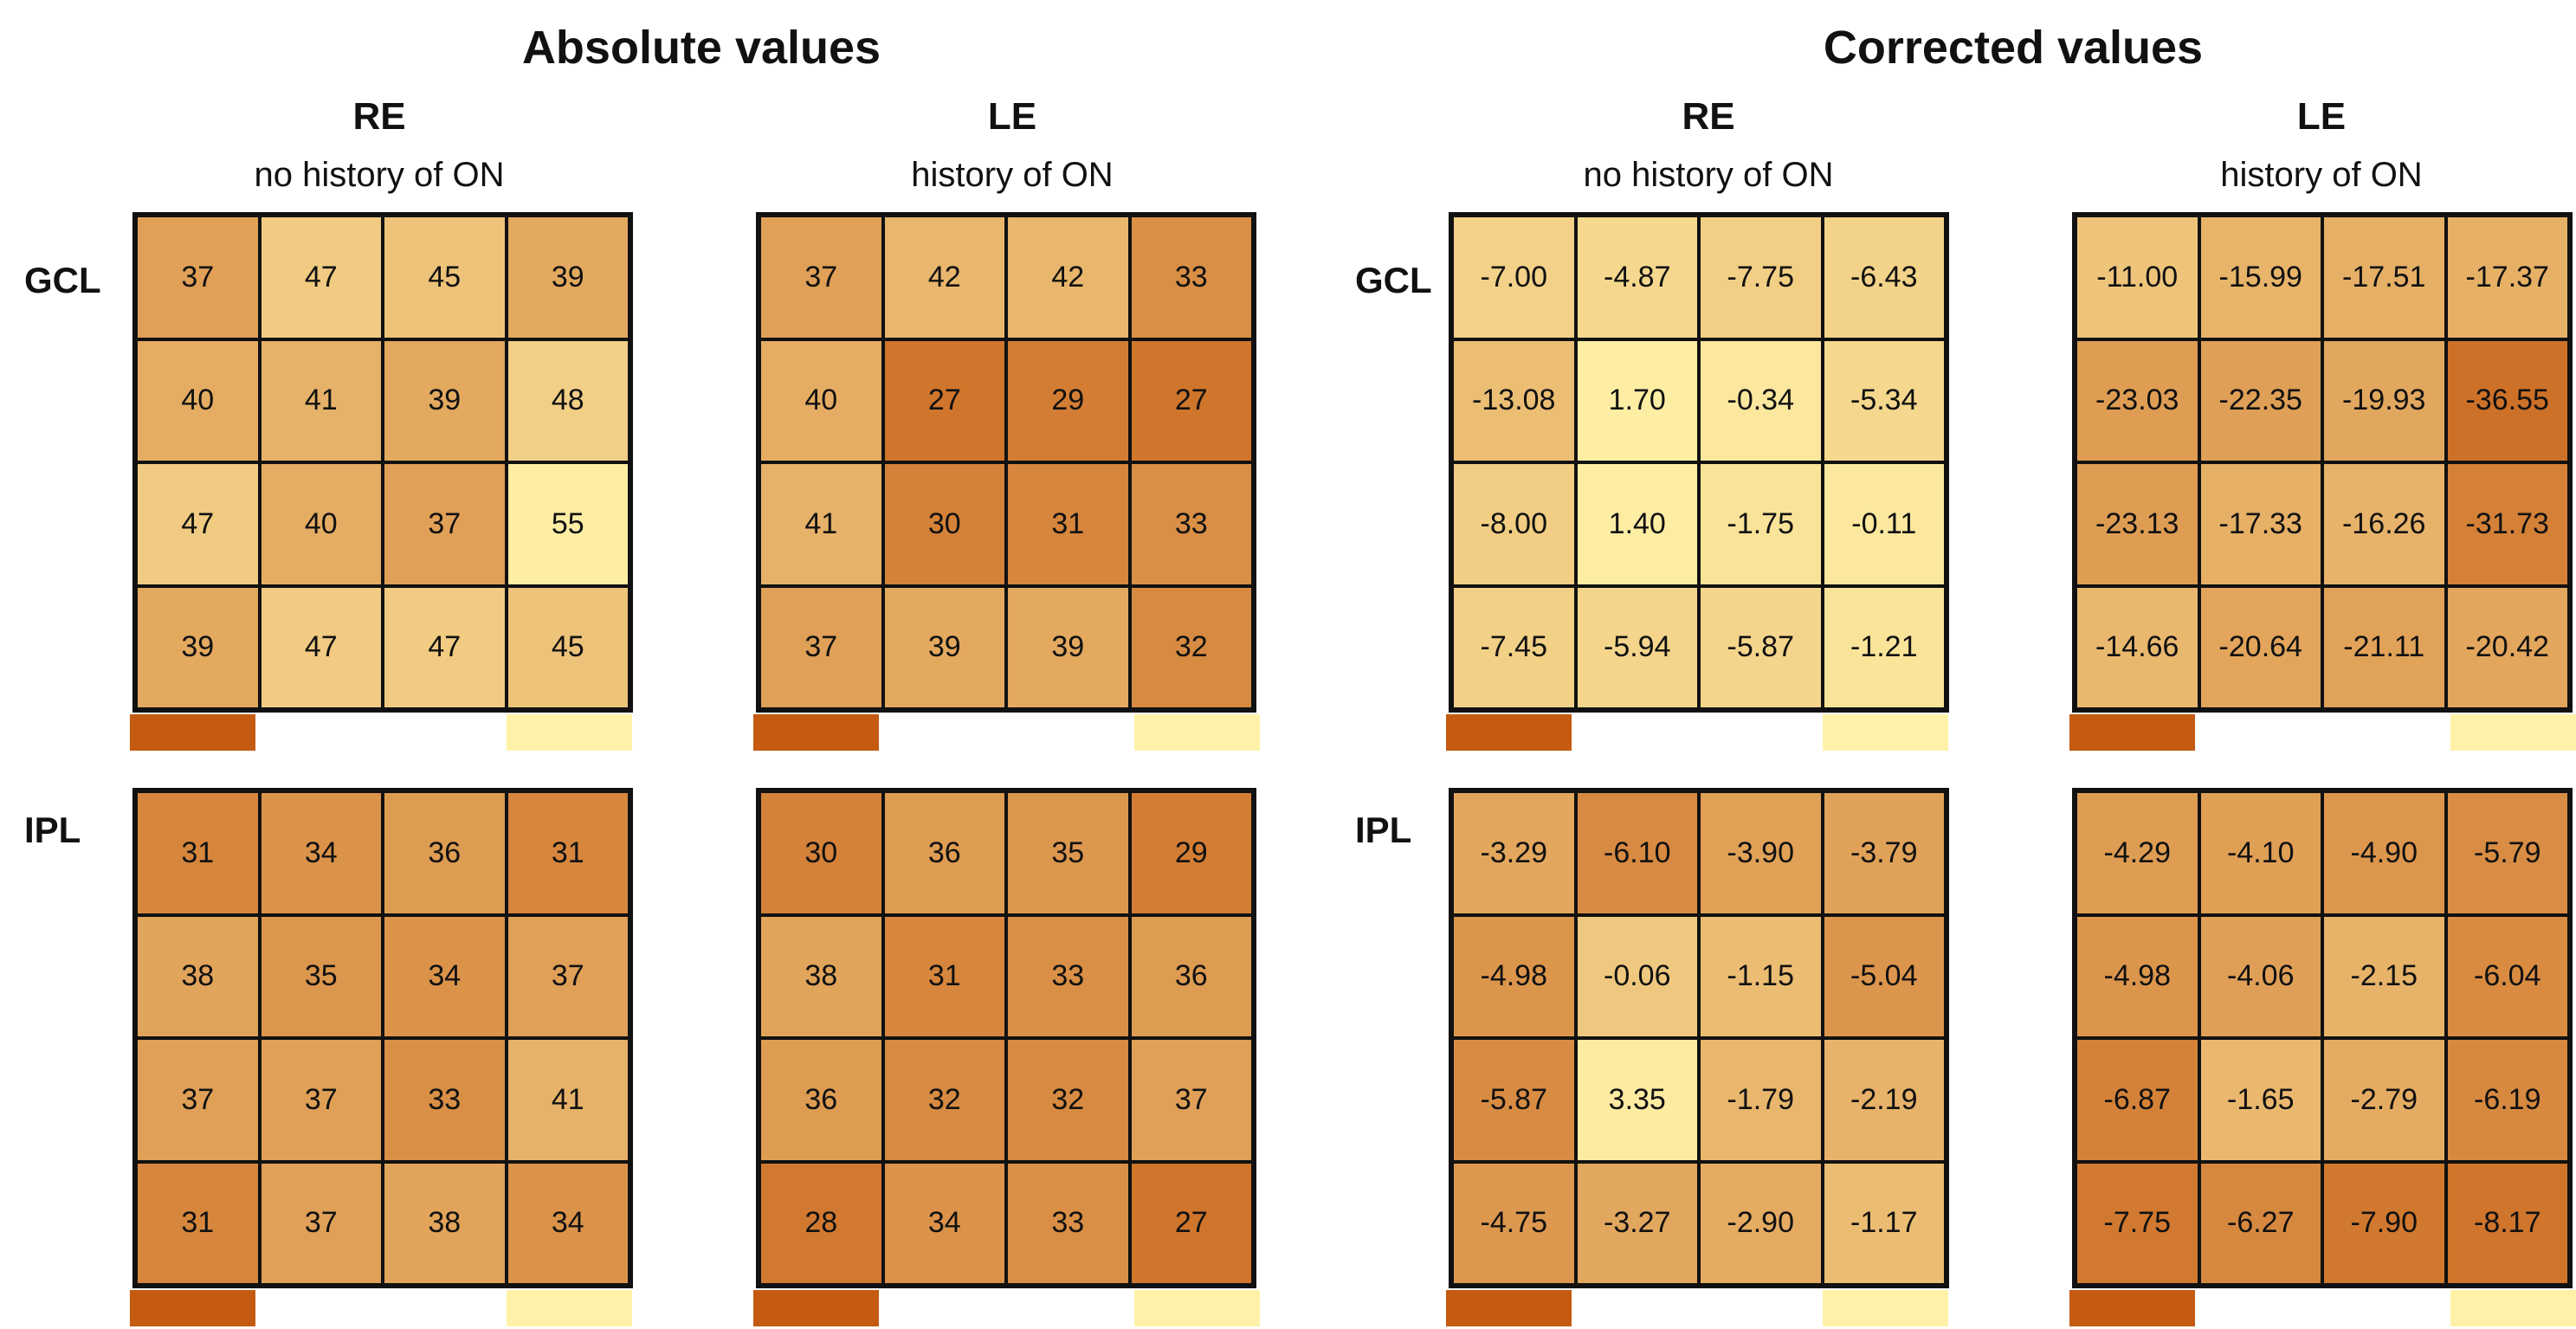 The width and height of the screenshot is (2576, 1329). Describe the element at coordinates (1006, 462) in the screenshot. I see `heatmap-absolute-le-gcl: 37 42 42 33 40 27 29 27 41 30 31 33 37 39 39 32` at that location.